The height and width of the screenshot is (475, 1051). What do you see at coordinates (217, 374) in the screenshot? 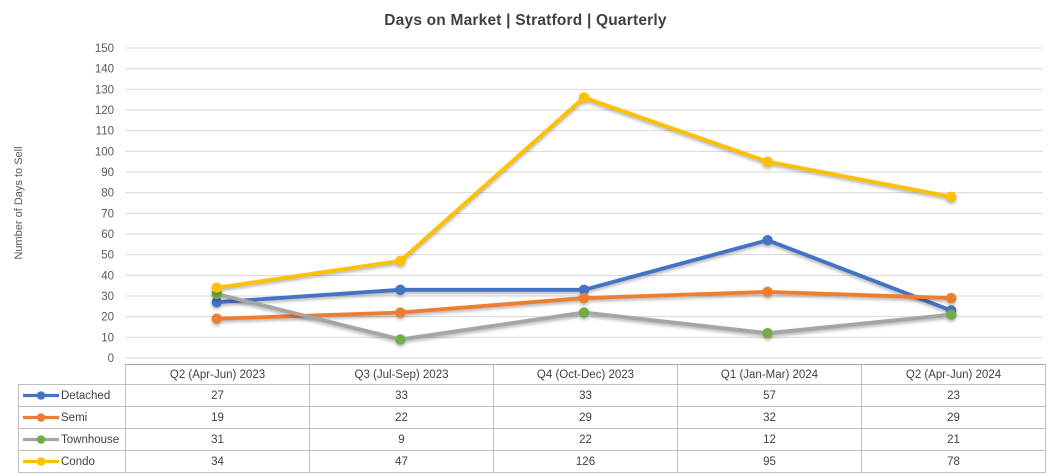
I see `category-header-cell: Q2 (Apr-Jun) 2023` at bounding box center [217, 374].